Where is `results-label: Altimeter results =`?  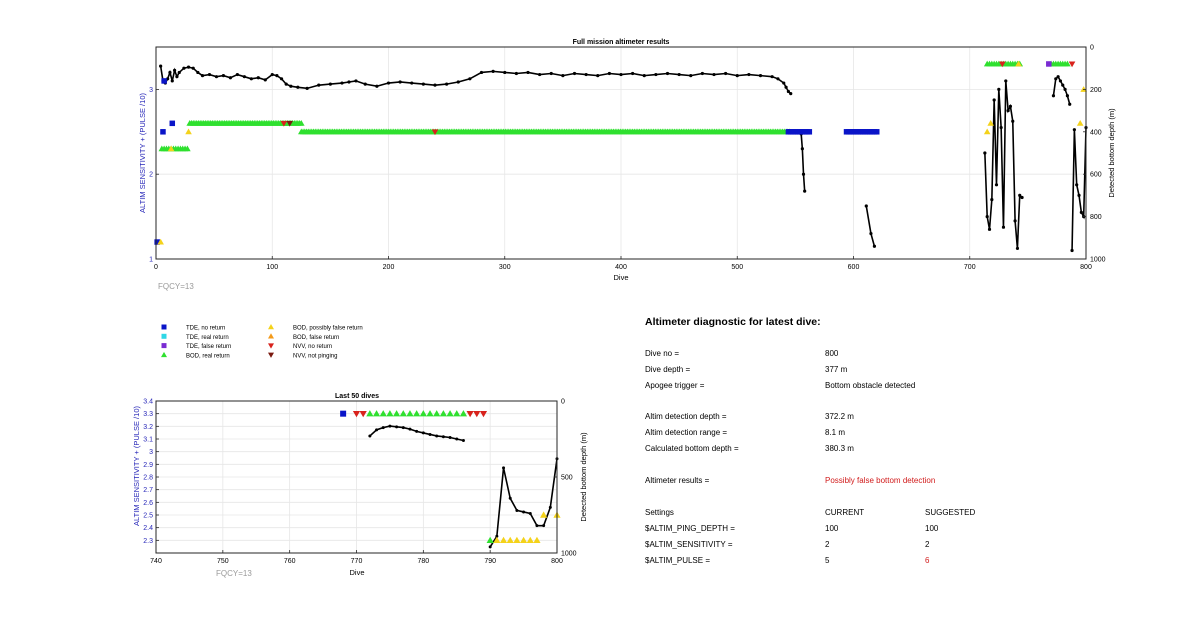
results-label: Altimeter results = is located at coordinates (677, 480).